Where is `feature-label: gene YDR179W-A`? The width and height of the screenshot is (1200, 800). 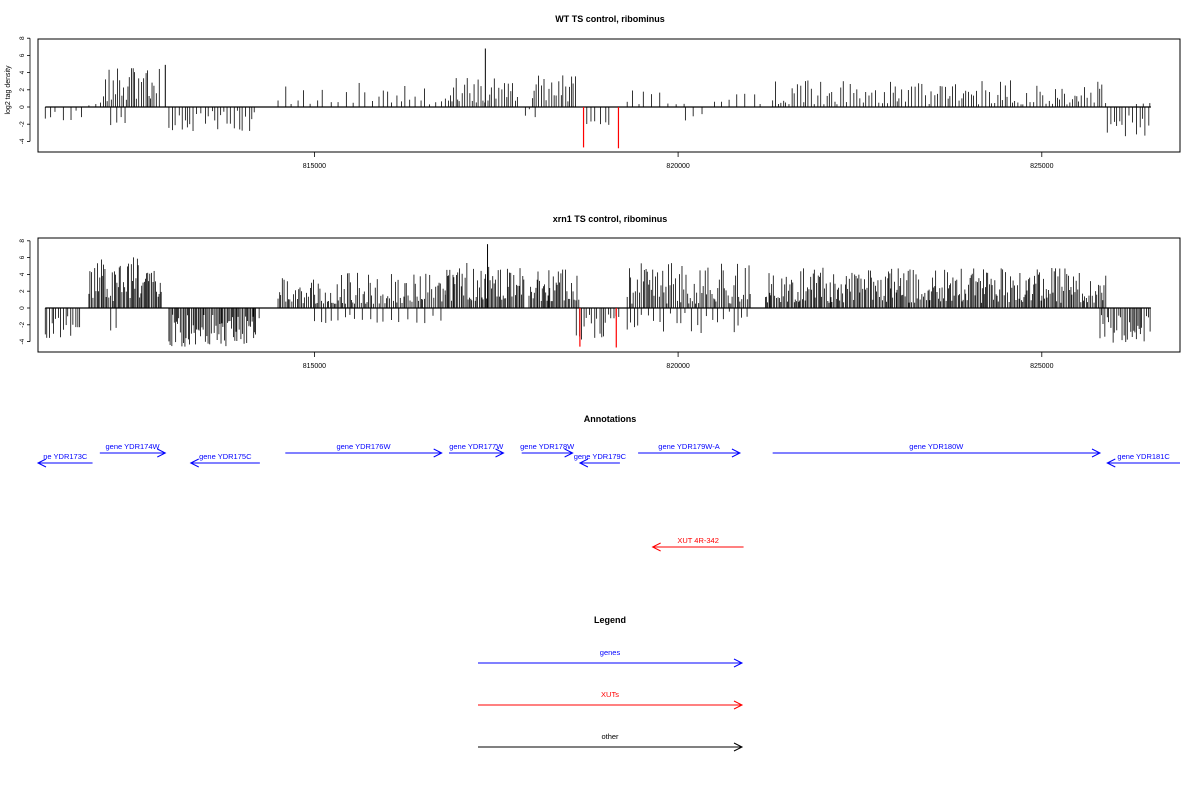
feature-label: gene YDR179W-A is located at coordinates (688, 446).